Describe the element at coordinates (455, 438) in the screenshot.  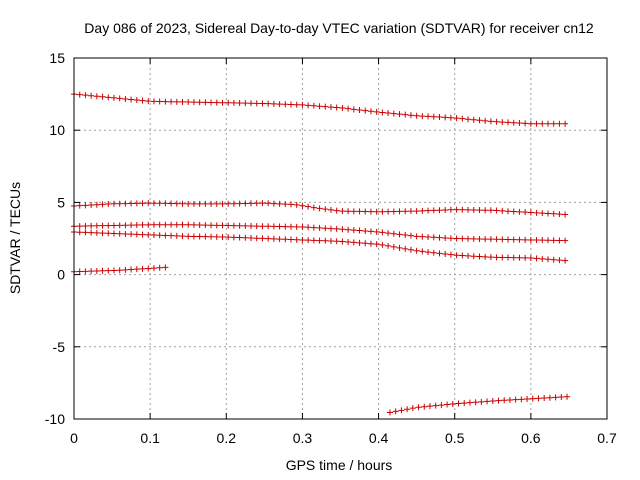
I see `x-tick-label: 0.5` at that location.